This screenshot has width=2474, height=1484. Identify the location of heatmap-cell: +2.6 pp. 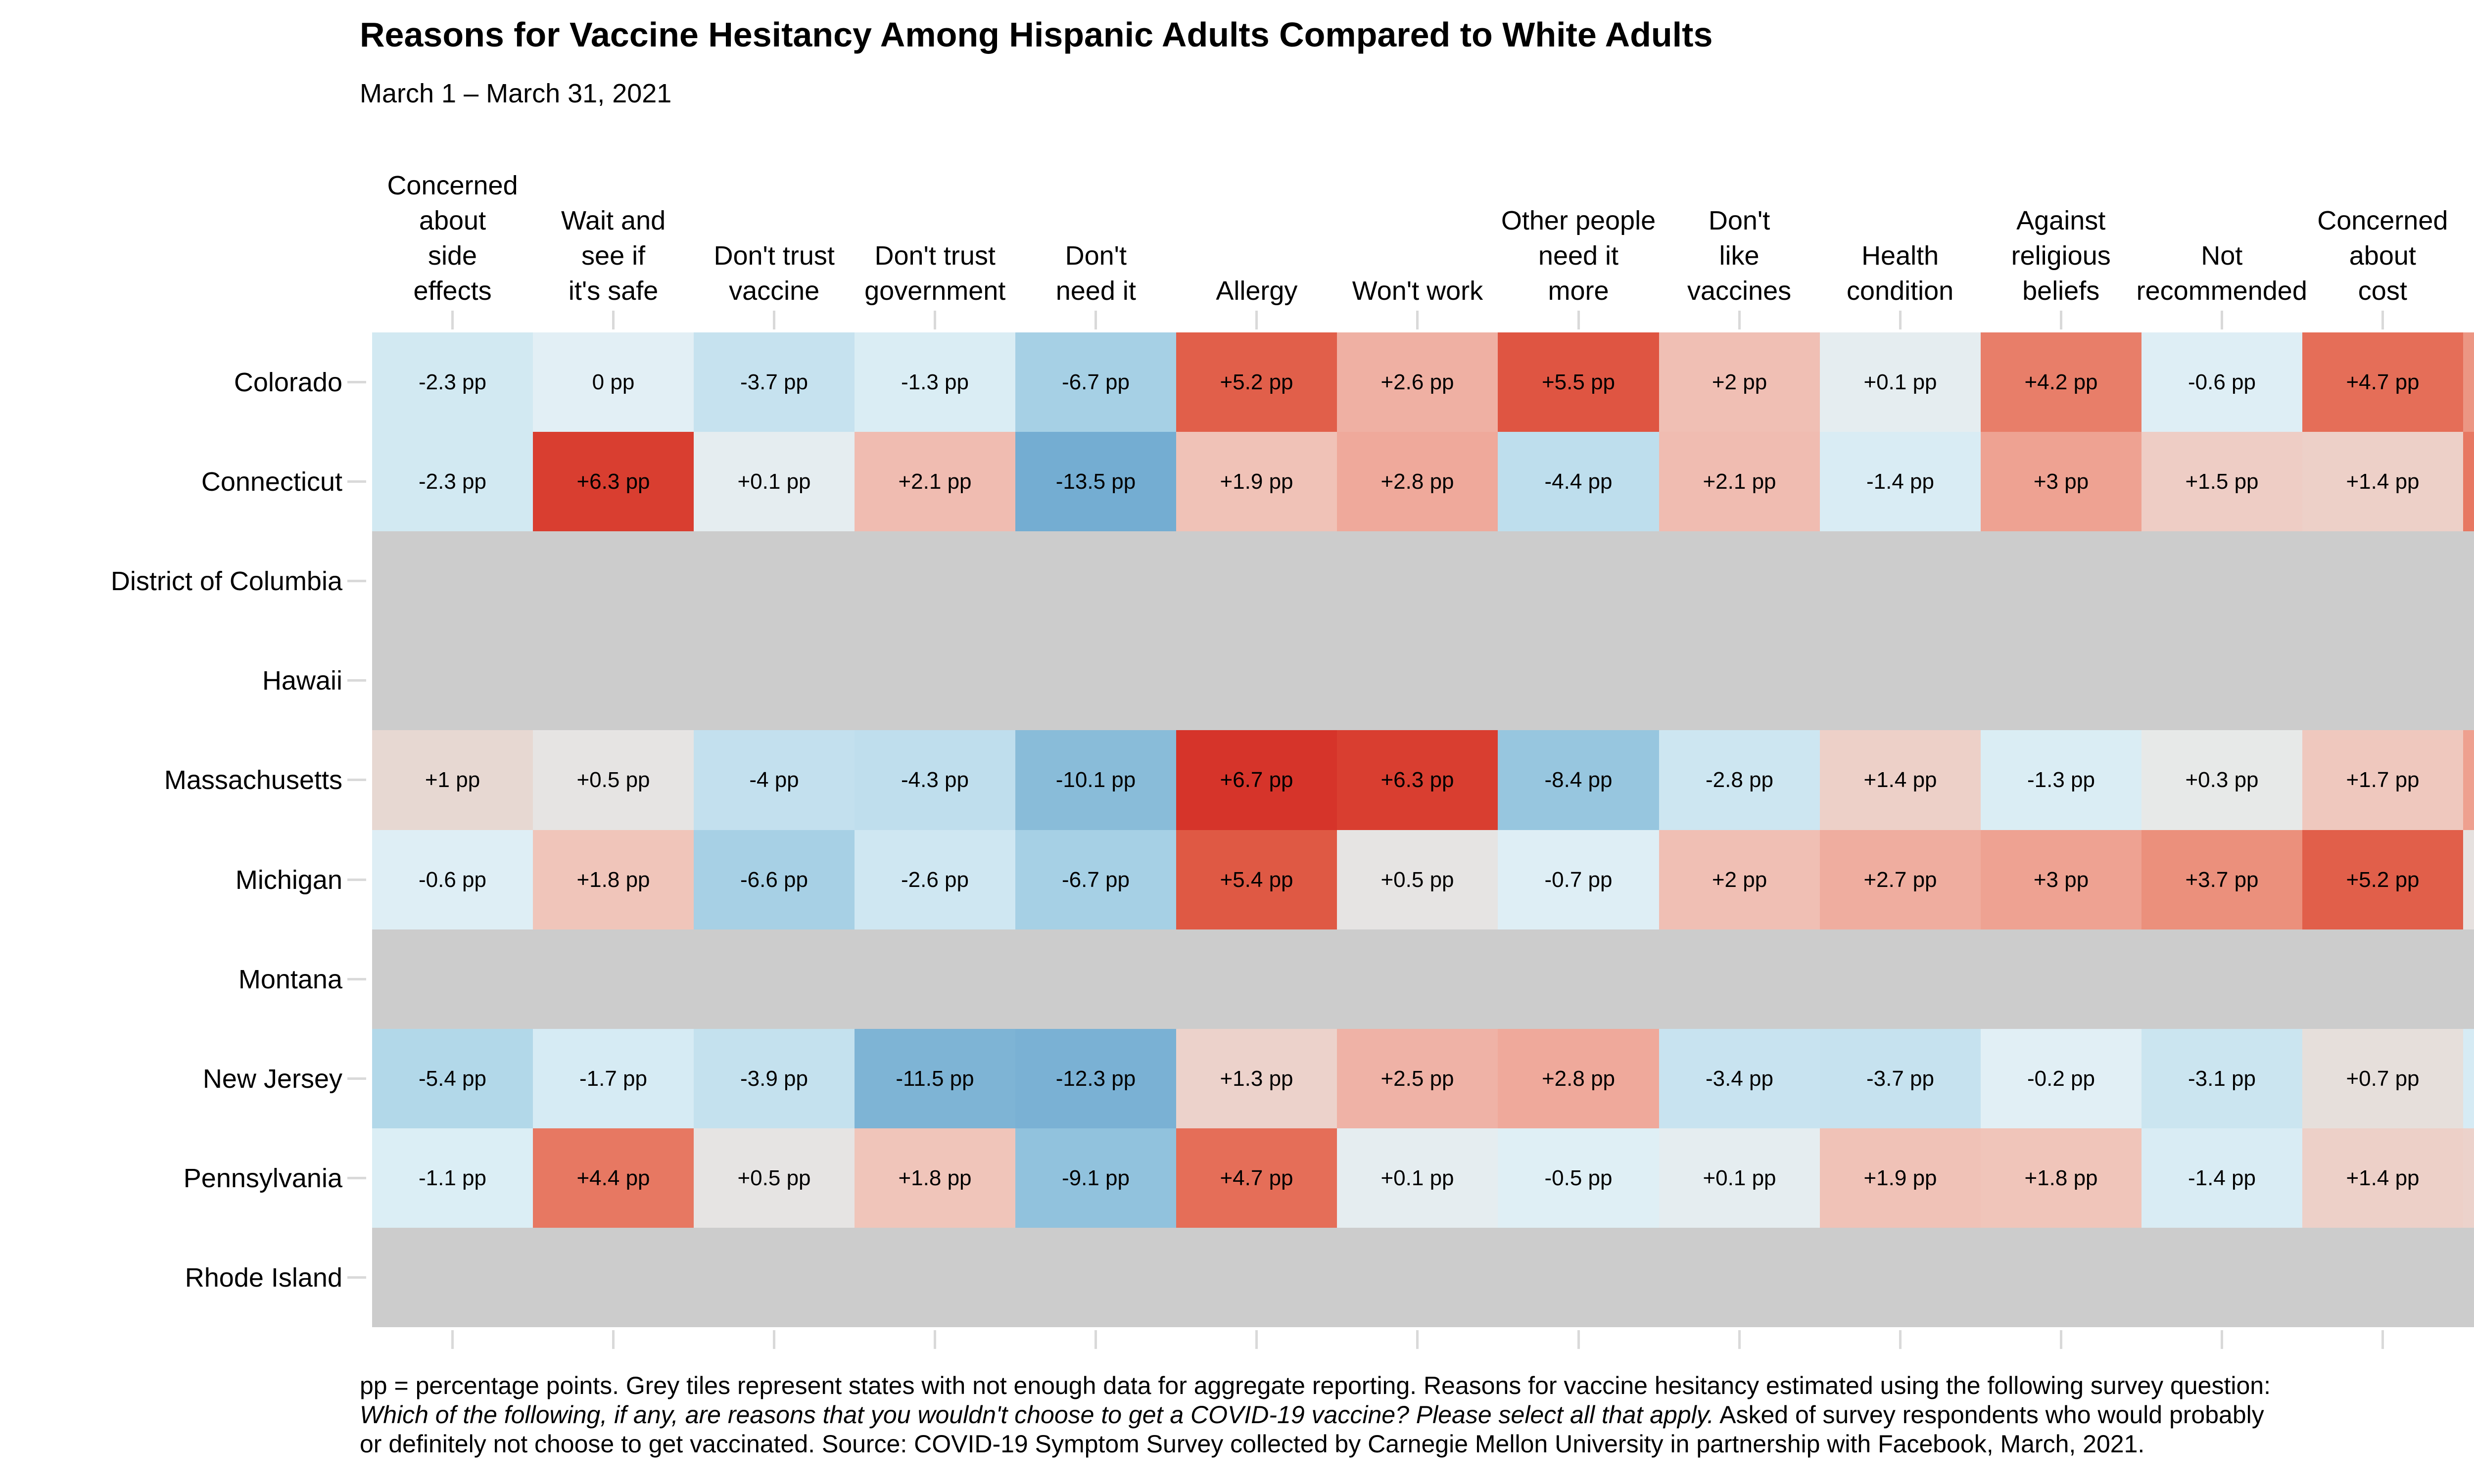
(1417, 382).